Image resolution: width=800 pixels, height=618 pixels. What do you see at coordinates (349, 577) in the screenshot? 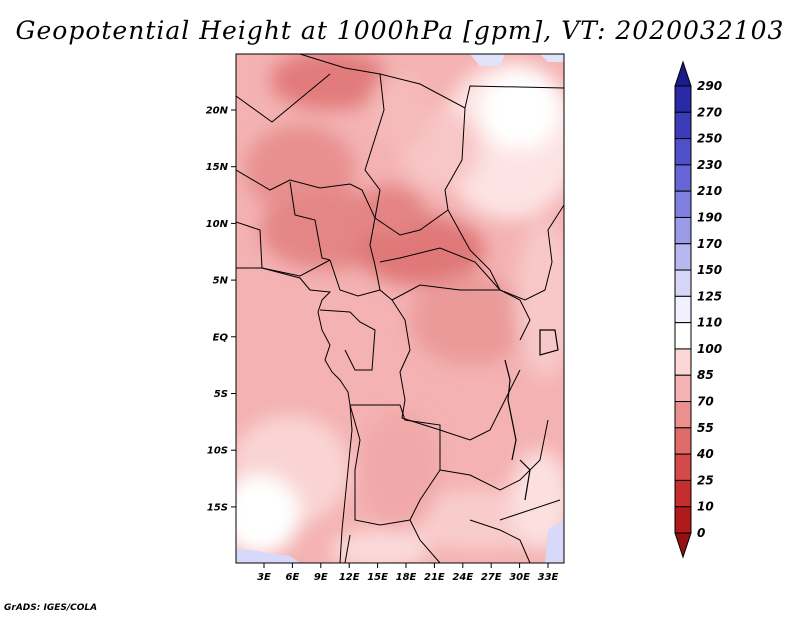
I see `lon-label: 12E` at bounding box center [349, 577].